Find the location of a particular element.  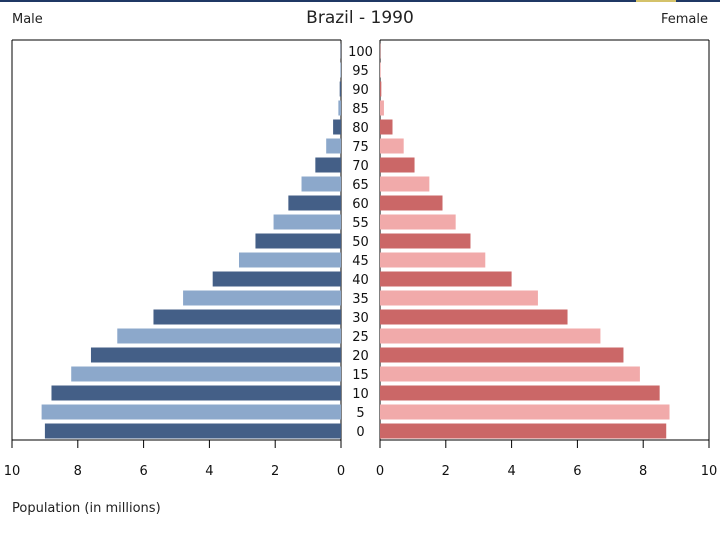

age-label-65: 65 is located at coordinates (360, 185).